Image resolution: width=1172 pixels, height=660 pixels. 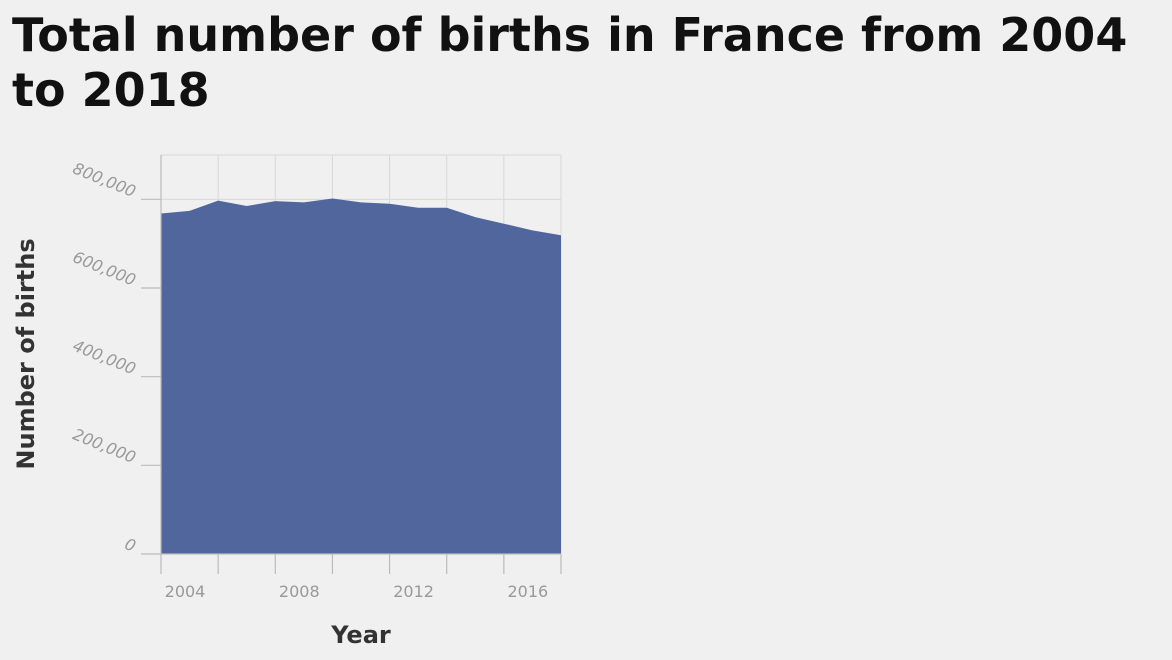 I want to click on x-tick-label: 2004, so click(x=185, y=591).